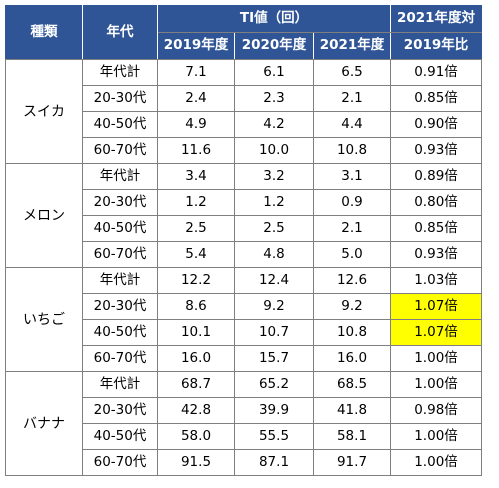  Describe the element at coordinates (352, 306) in the screenshot. I see `value-2021-cell: 9.2` at that location.